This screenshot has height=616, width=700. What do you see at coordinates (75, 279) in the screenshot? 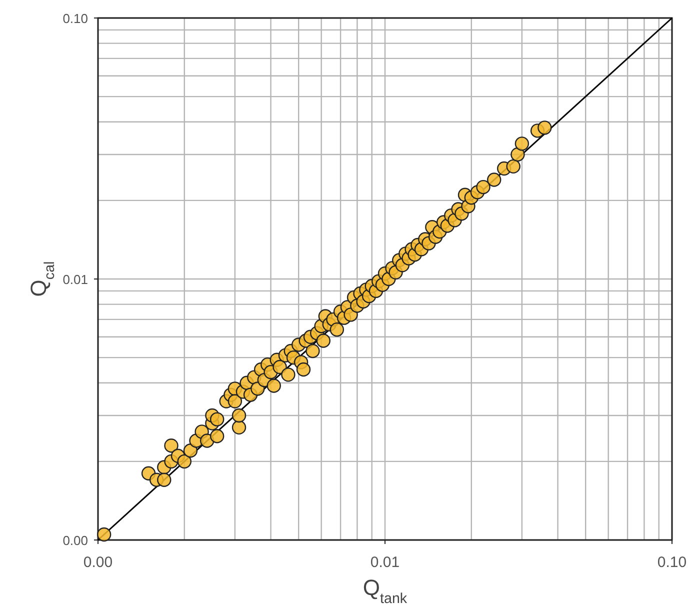
I see `y-tick-label: 0.01` at bounding box center [75, 279].